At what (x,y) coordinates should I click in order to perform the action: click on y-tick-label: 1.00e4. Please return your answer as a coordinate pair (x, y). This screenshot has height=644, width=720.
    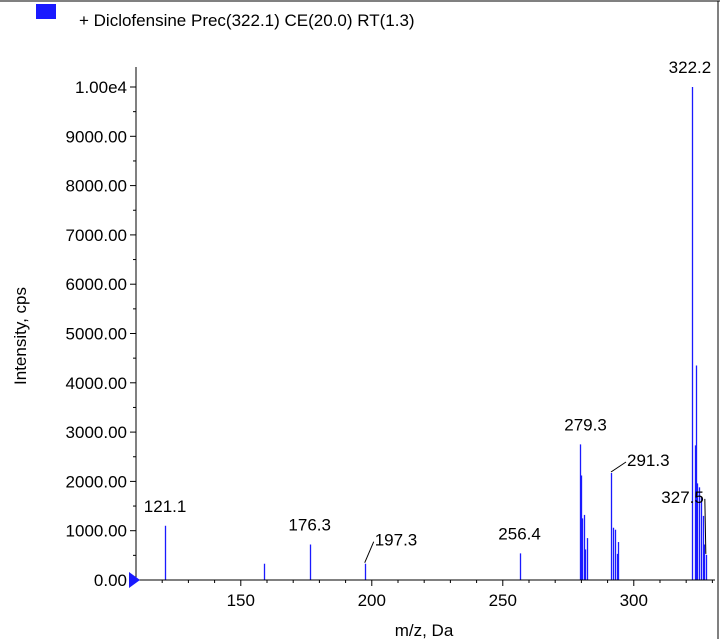
    Looking at the image, I should click on (101, 87).